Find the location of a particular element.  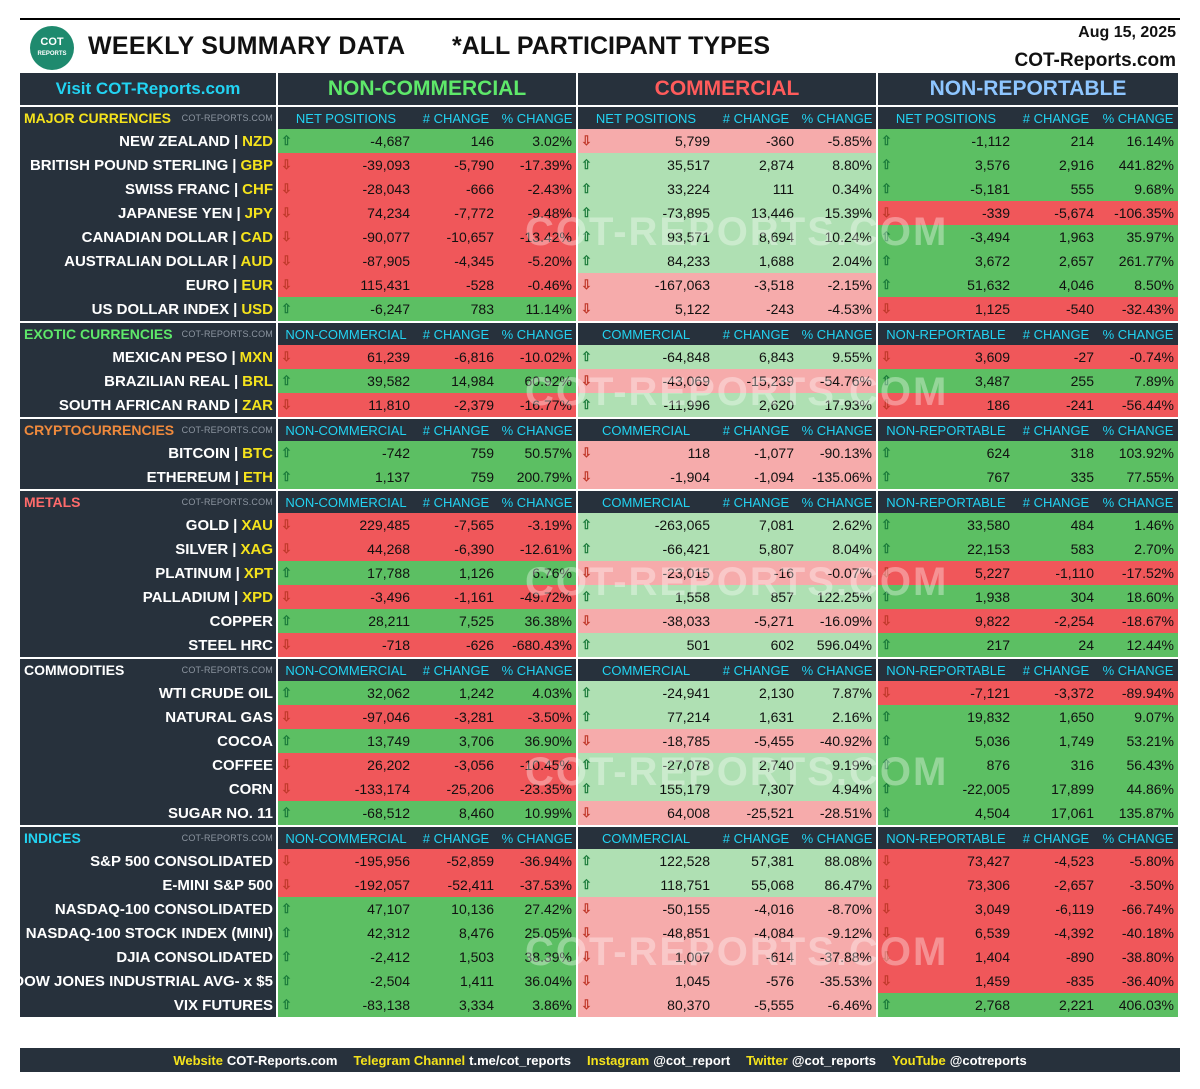

percent-change-cell: -0.74% is located at coordinates (1151, 357).